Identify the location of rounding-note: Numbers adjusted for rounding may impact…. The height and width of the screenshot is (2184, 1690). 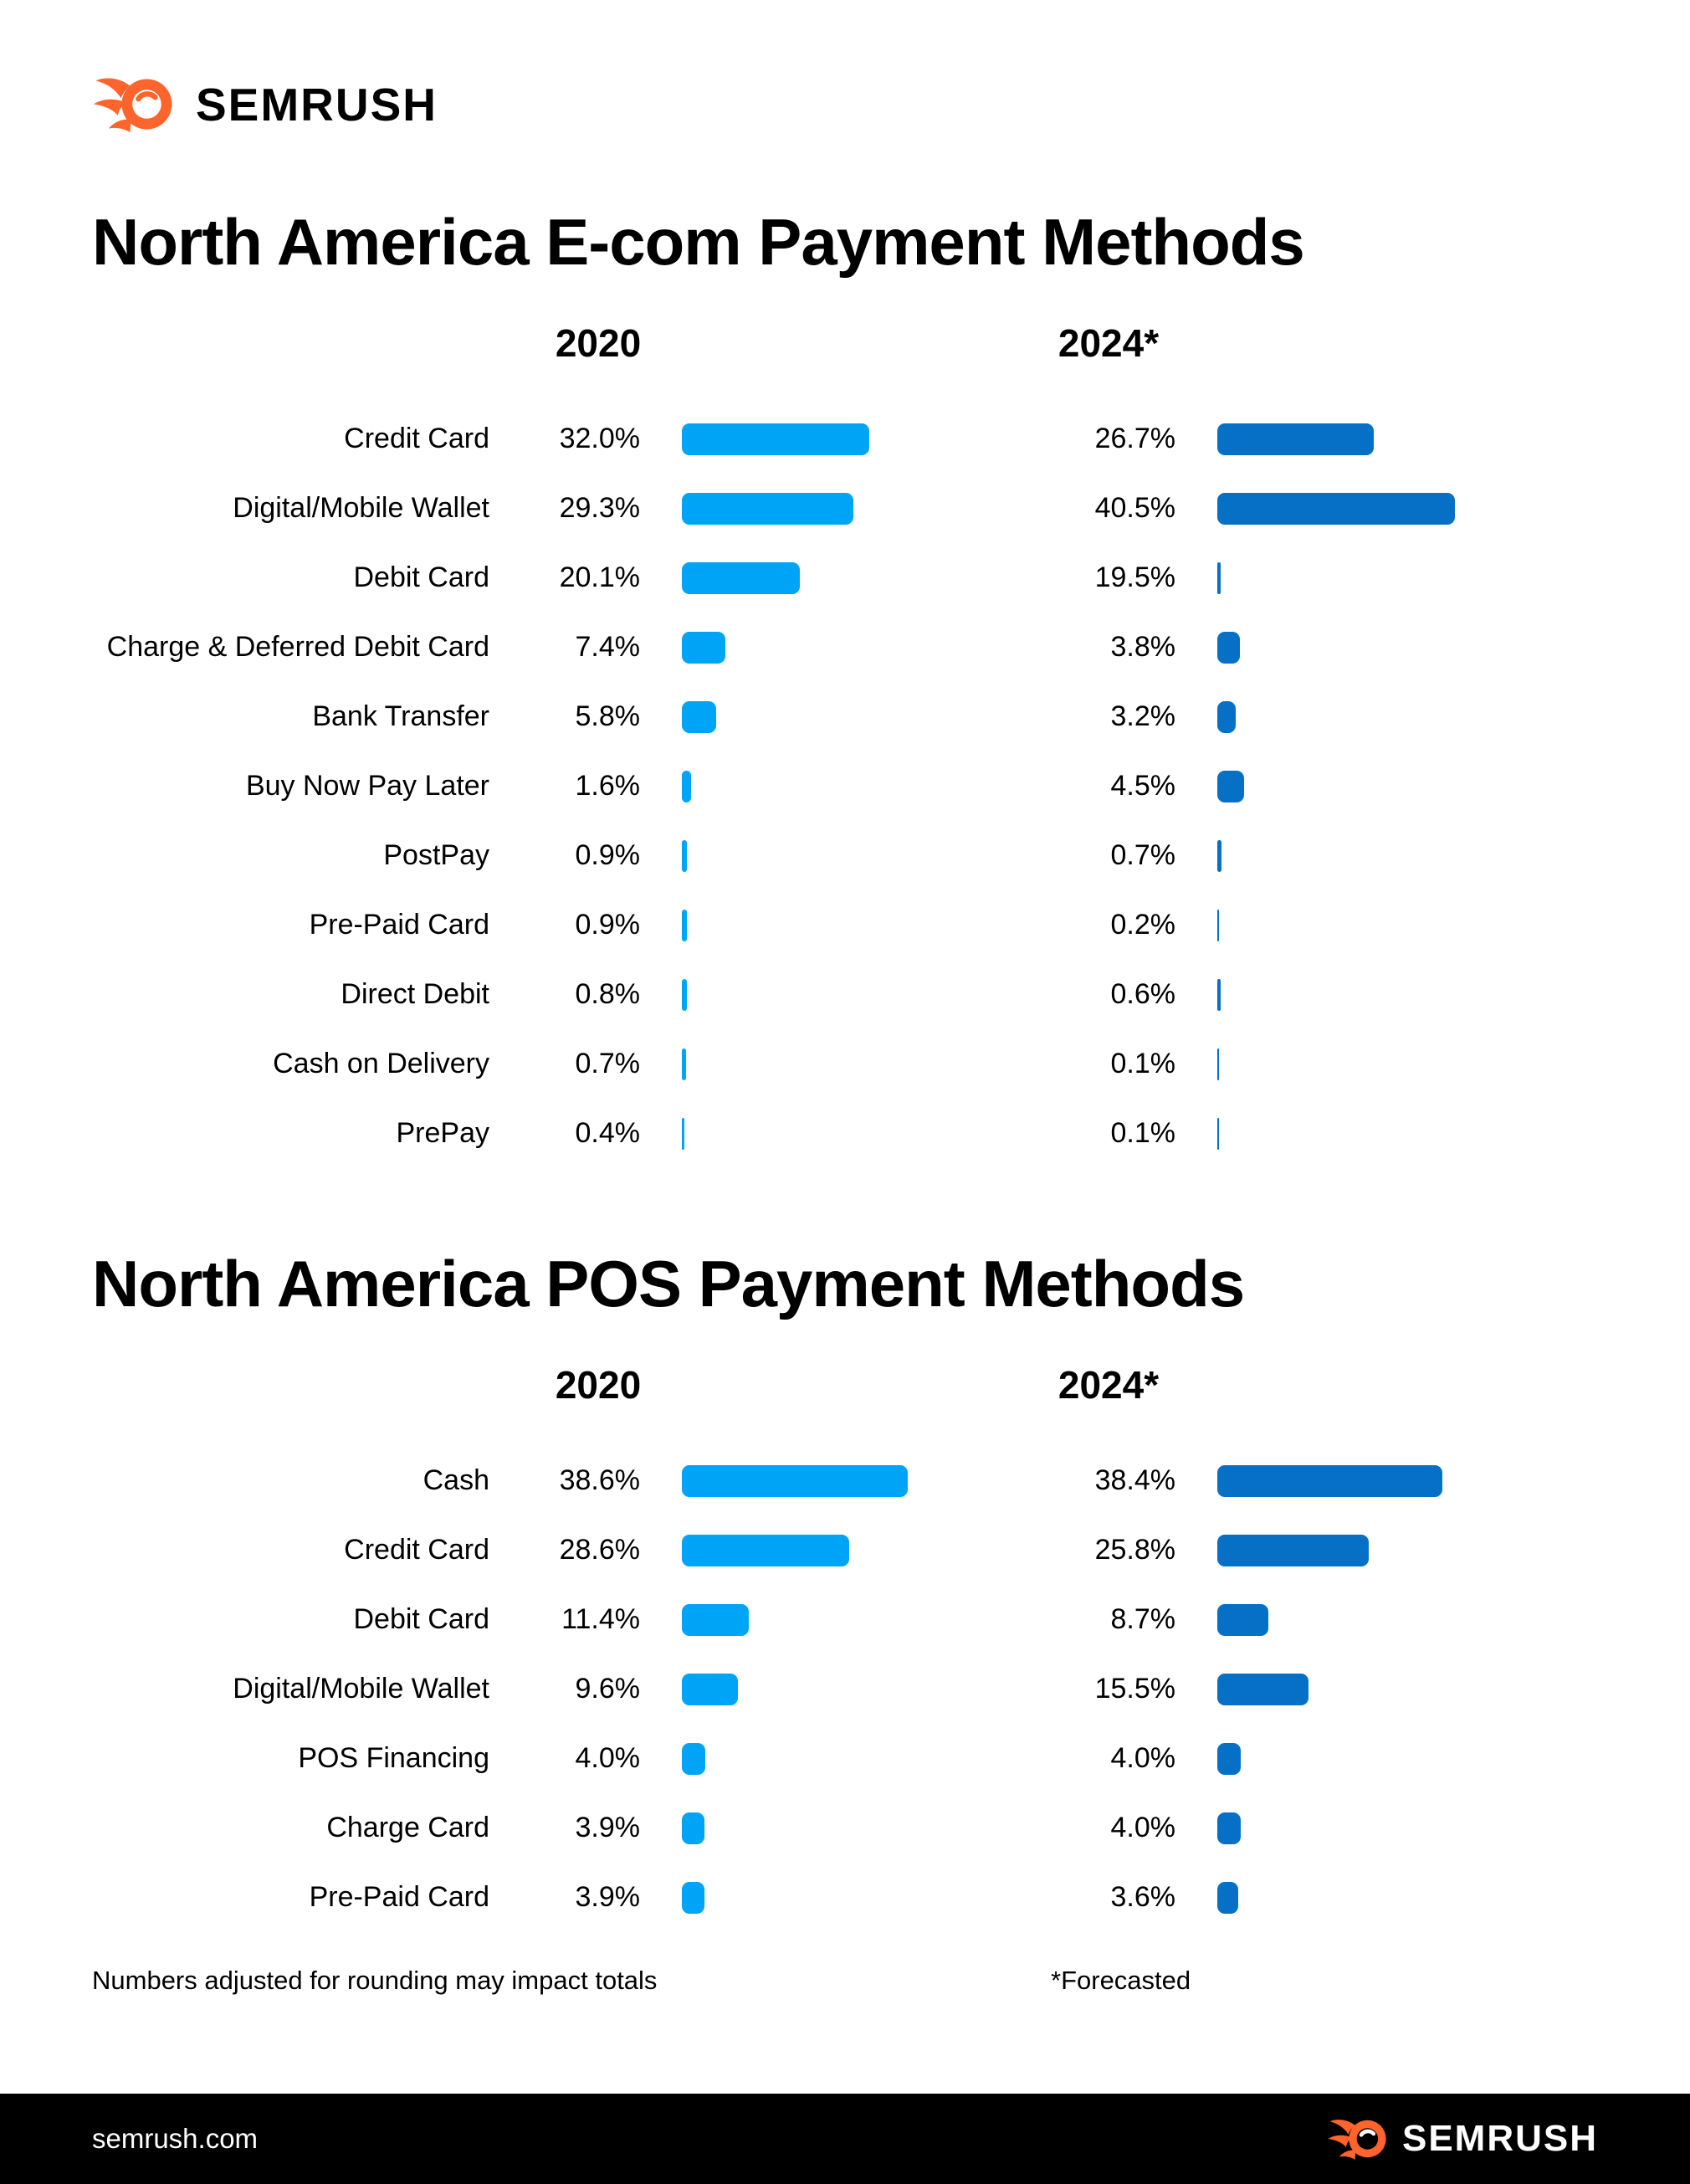
(375, 1981).